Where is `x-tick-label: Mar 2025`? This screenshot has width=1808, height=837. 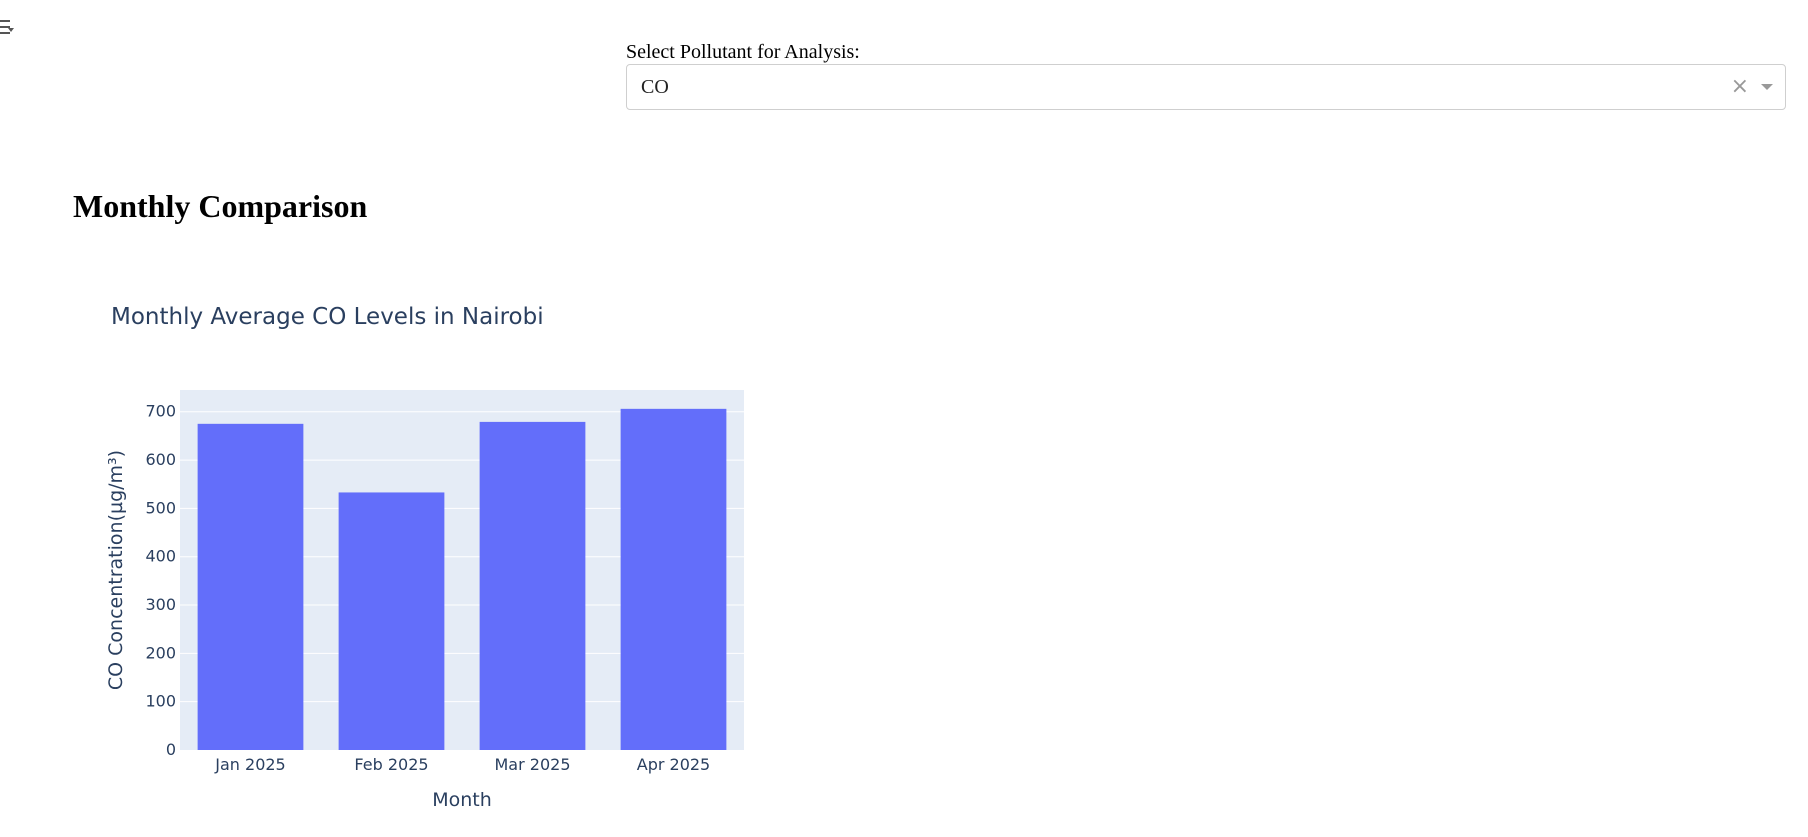 x-tick-label: Mar 2025 is located at coordinates (533, 764).